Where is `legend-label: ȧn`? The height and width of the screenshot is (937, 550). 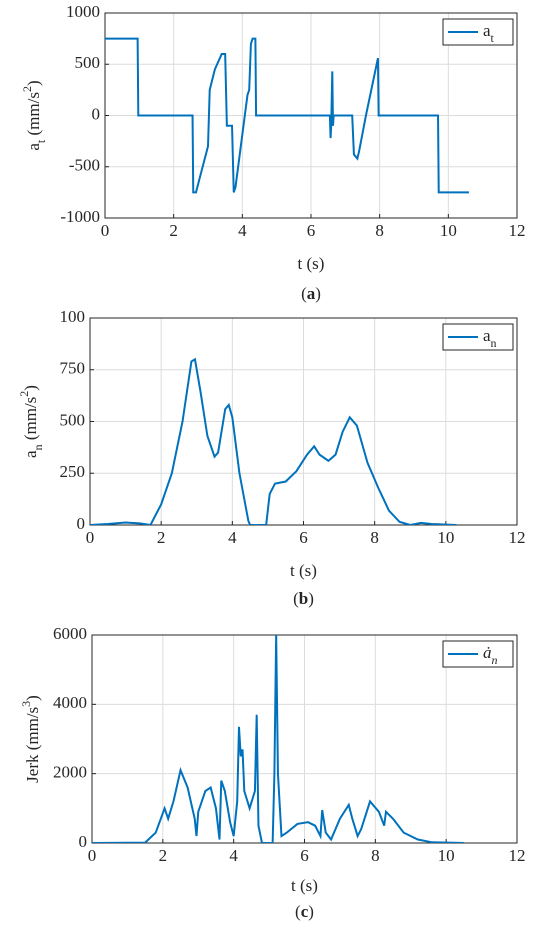
legend-label: ȧn is located at coordinates (490, 655).